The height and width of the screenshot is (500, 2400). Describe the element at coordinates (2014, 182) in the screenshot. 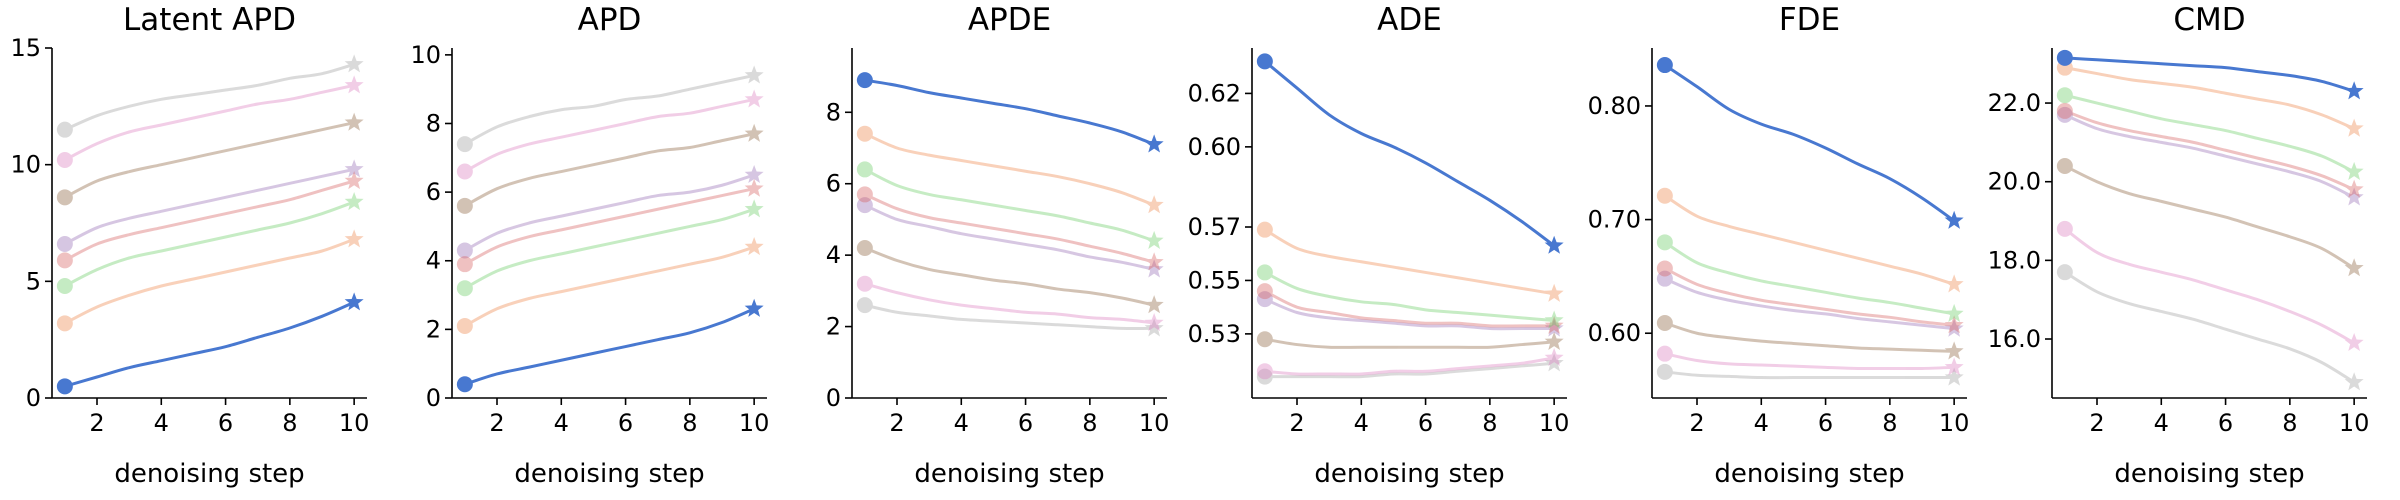

I see `y-tick-label: 20.0` at that location.